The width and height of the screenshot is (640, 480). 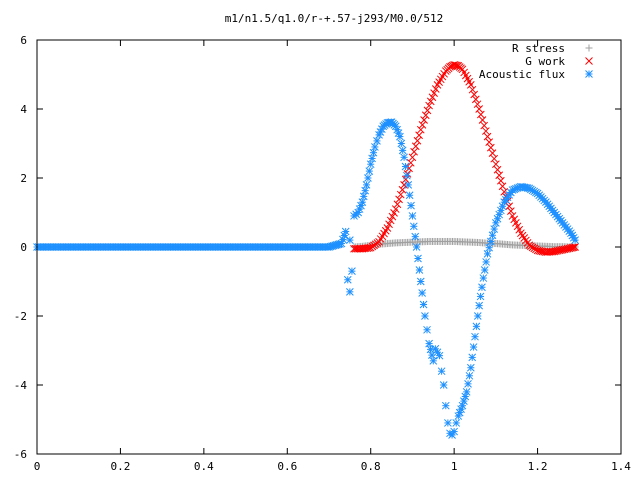 What do you see at coordinates (120, 466) in the screenshot?
I see `x-tick-label: 0.2` at bounding box center [120, 466].